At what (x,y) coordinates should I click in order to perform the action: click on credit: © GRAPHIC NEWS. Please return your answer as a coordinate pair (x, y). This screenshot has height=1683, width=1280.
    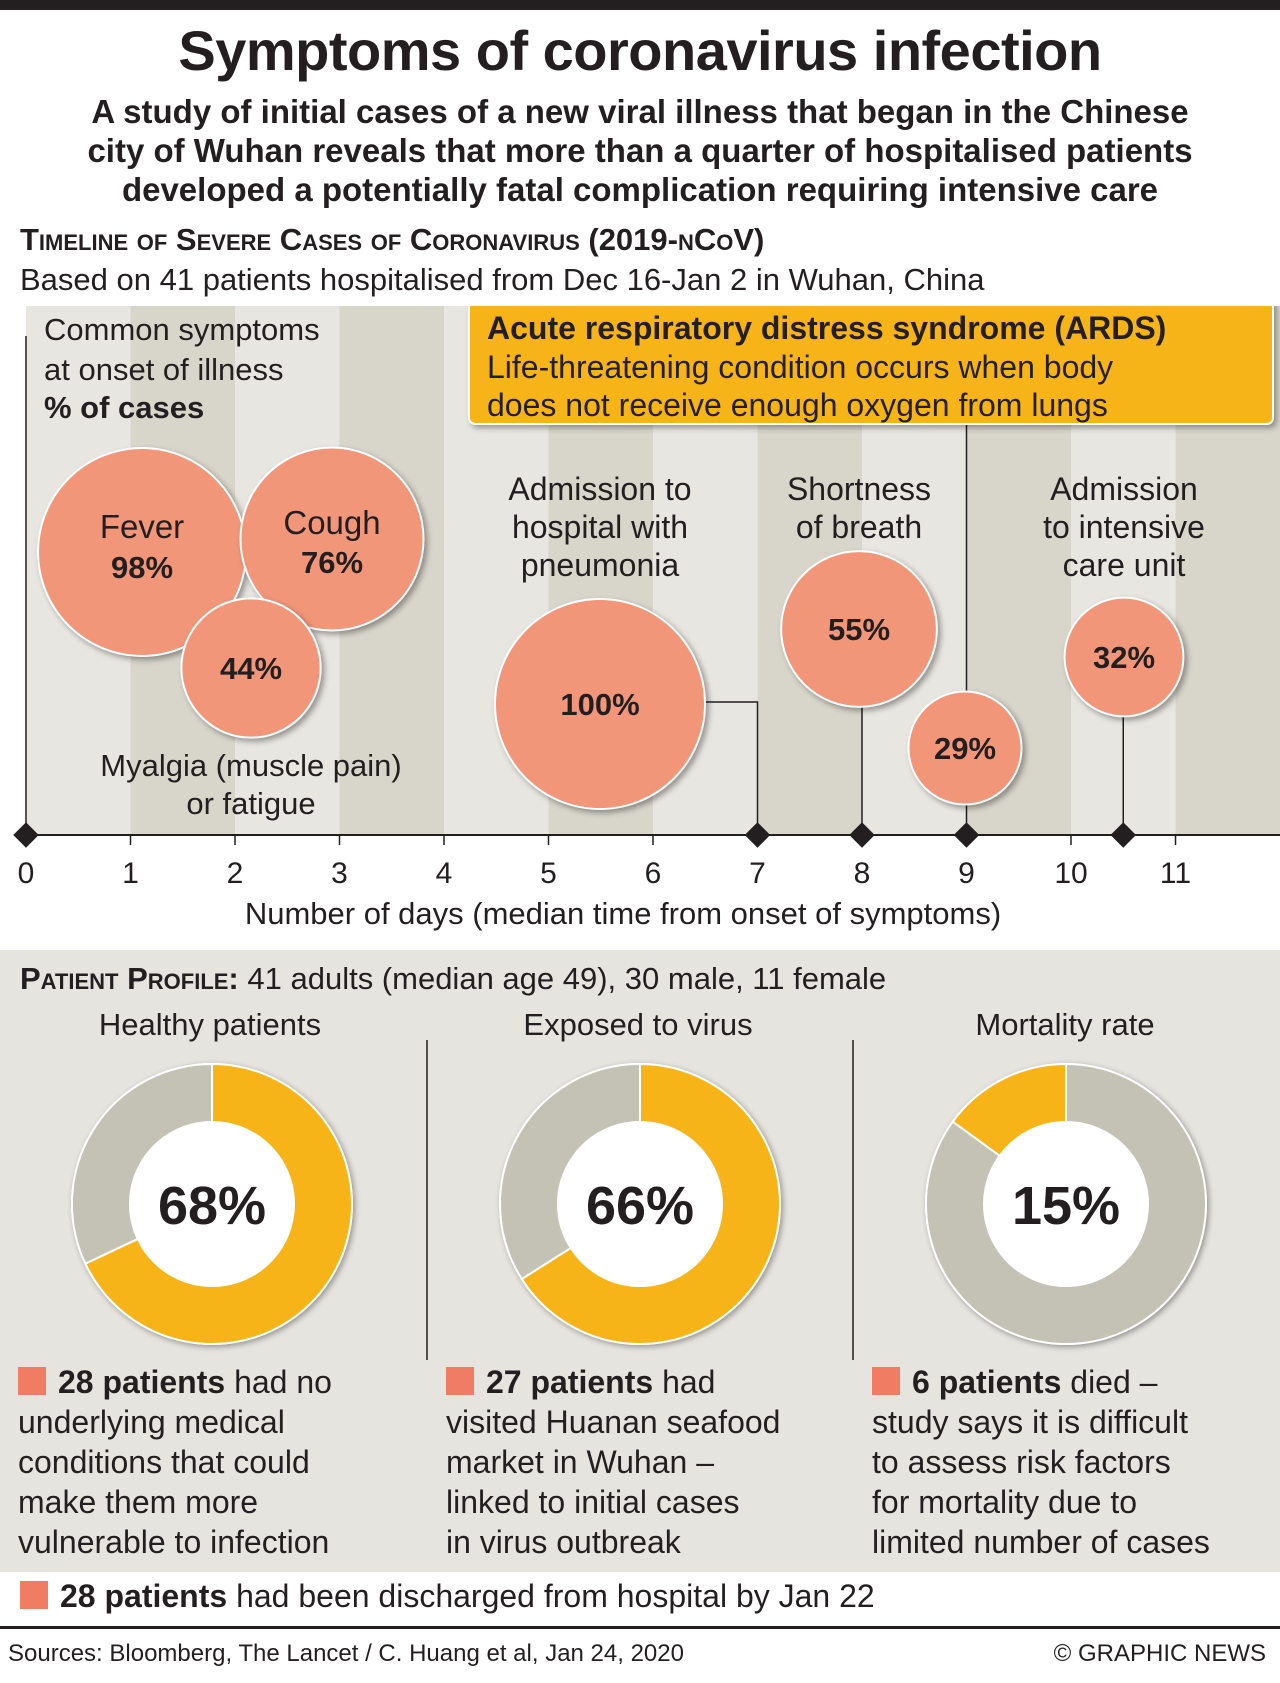
    Looking at the image, I should click on (1160, 1654).